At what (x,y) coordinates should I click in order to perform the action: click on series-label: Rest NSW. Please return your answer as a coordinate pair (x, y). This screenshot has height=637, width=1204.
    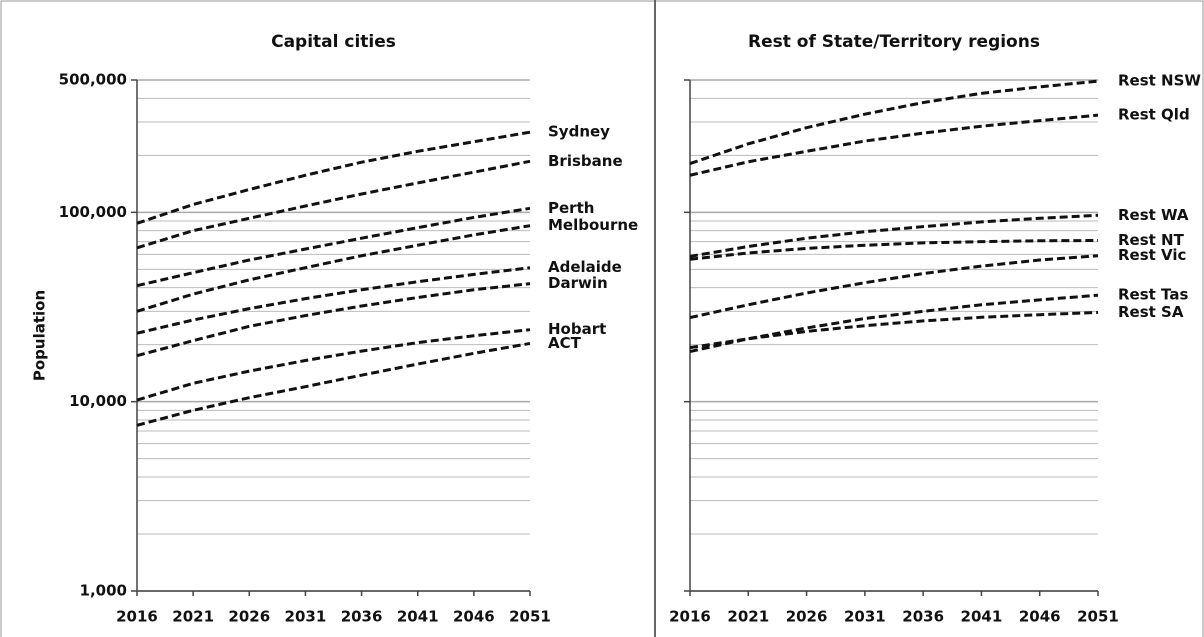
    Looking at the image, I should click on (1159, 81).